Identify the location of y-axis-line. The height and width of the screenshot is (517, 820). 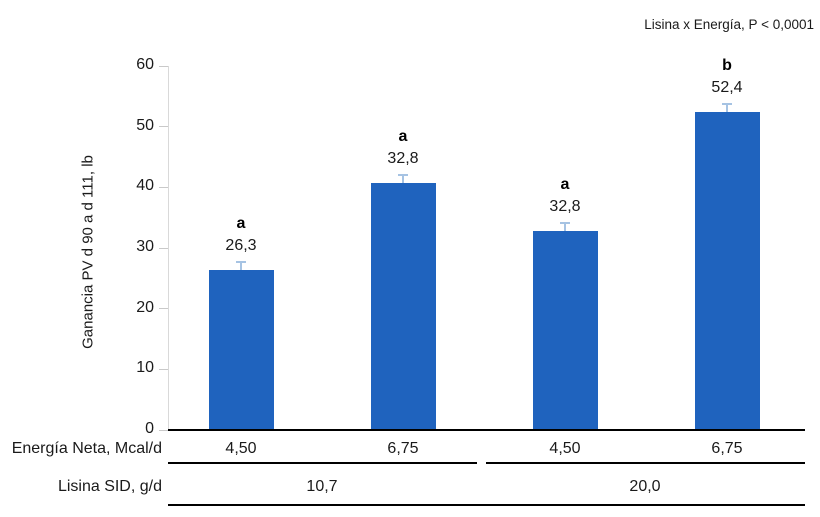
(168, 248).